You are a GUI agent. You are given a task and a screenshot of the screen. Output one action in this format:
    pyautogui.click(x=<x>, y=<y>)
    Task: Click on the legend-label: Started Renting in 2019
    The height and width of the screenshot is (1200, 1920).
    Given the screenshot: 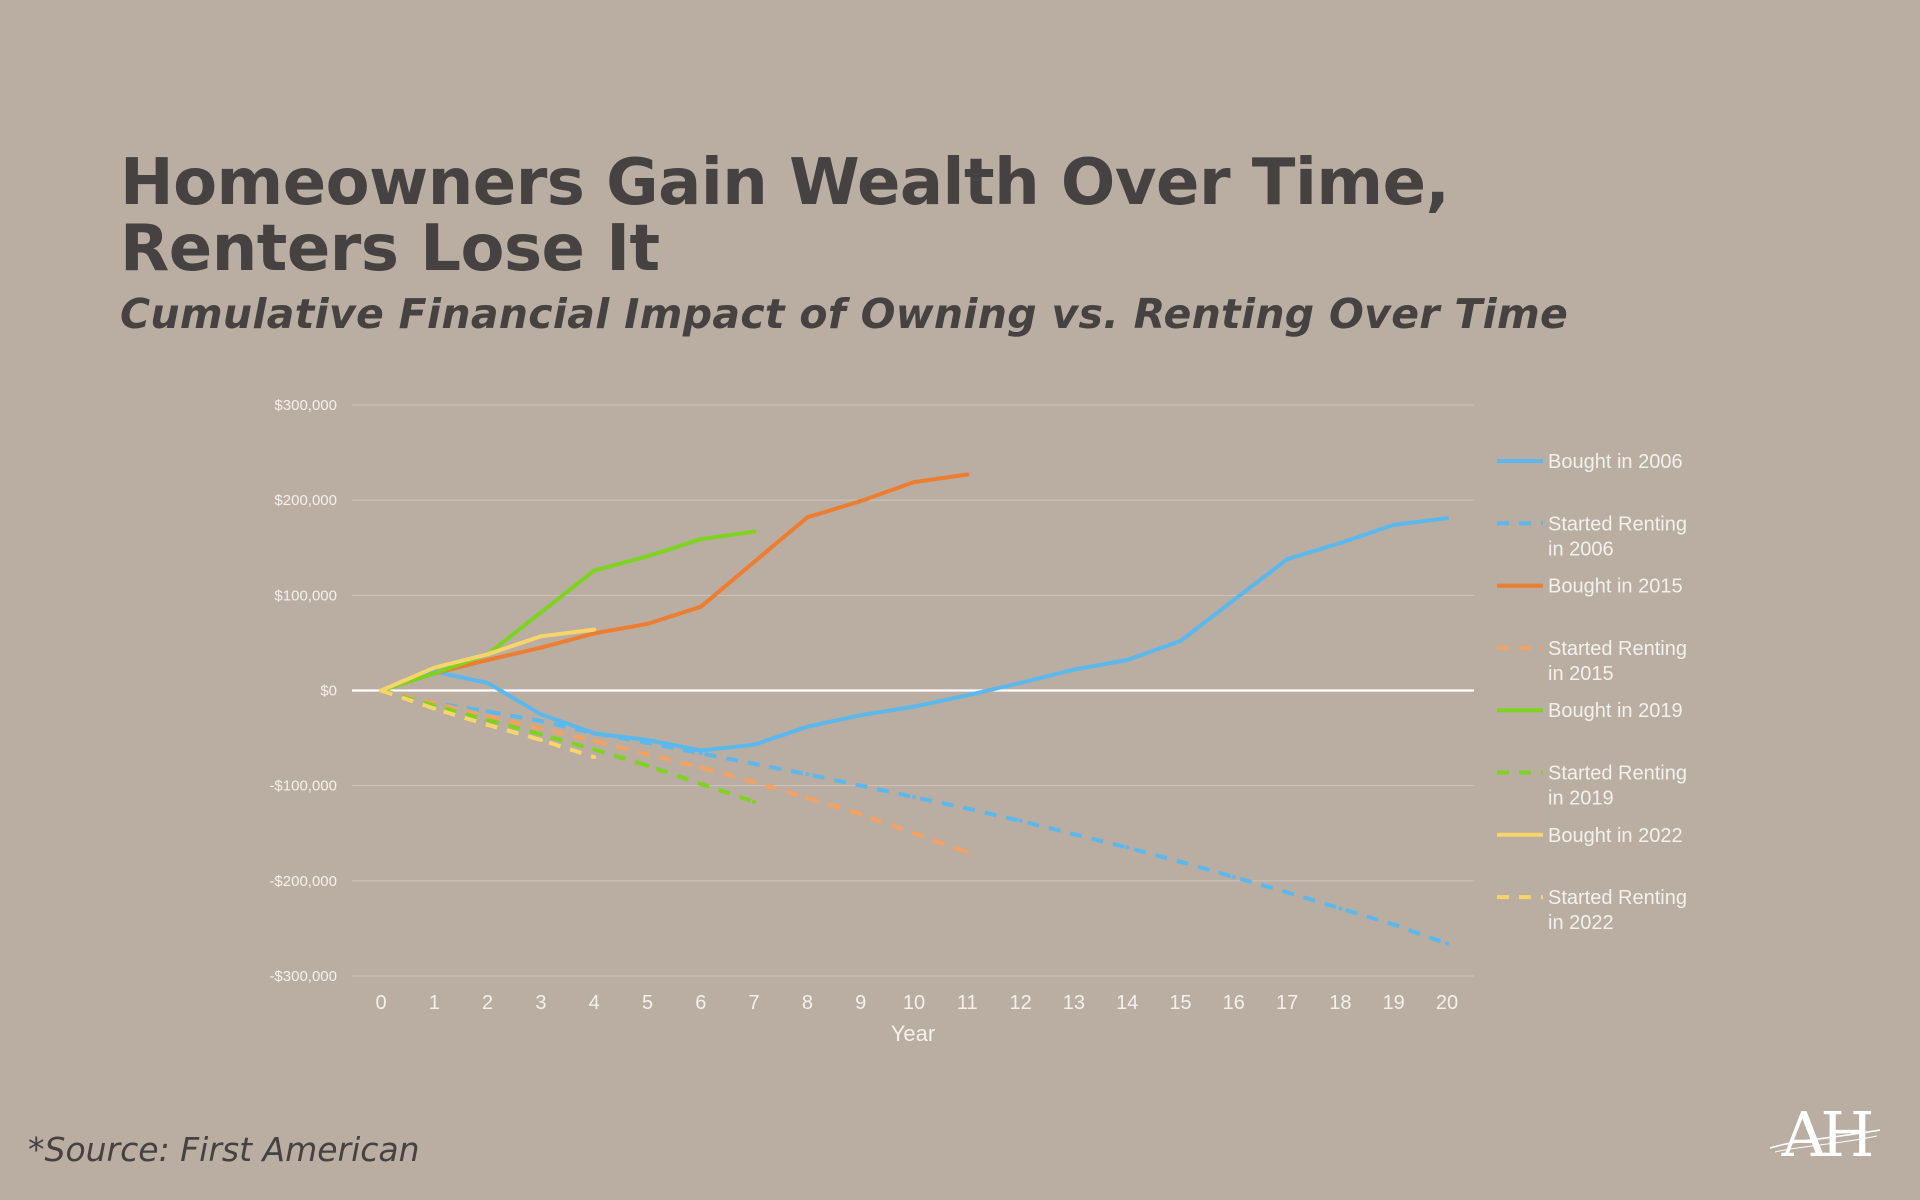 What is the action you would take?
    pyautogui.click(x=1617, y=786)
    